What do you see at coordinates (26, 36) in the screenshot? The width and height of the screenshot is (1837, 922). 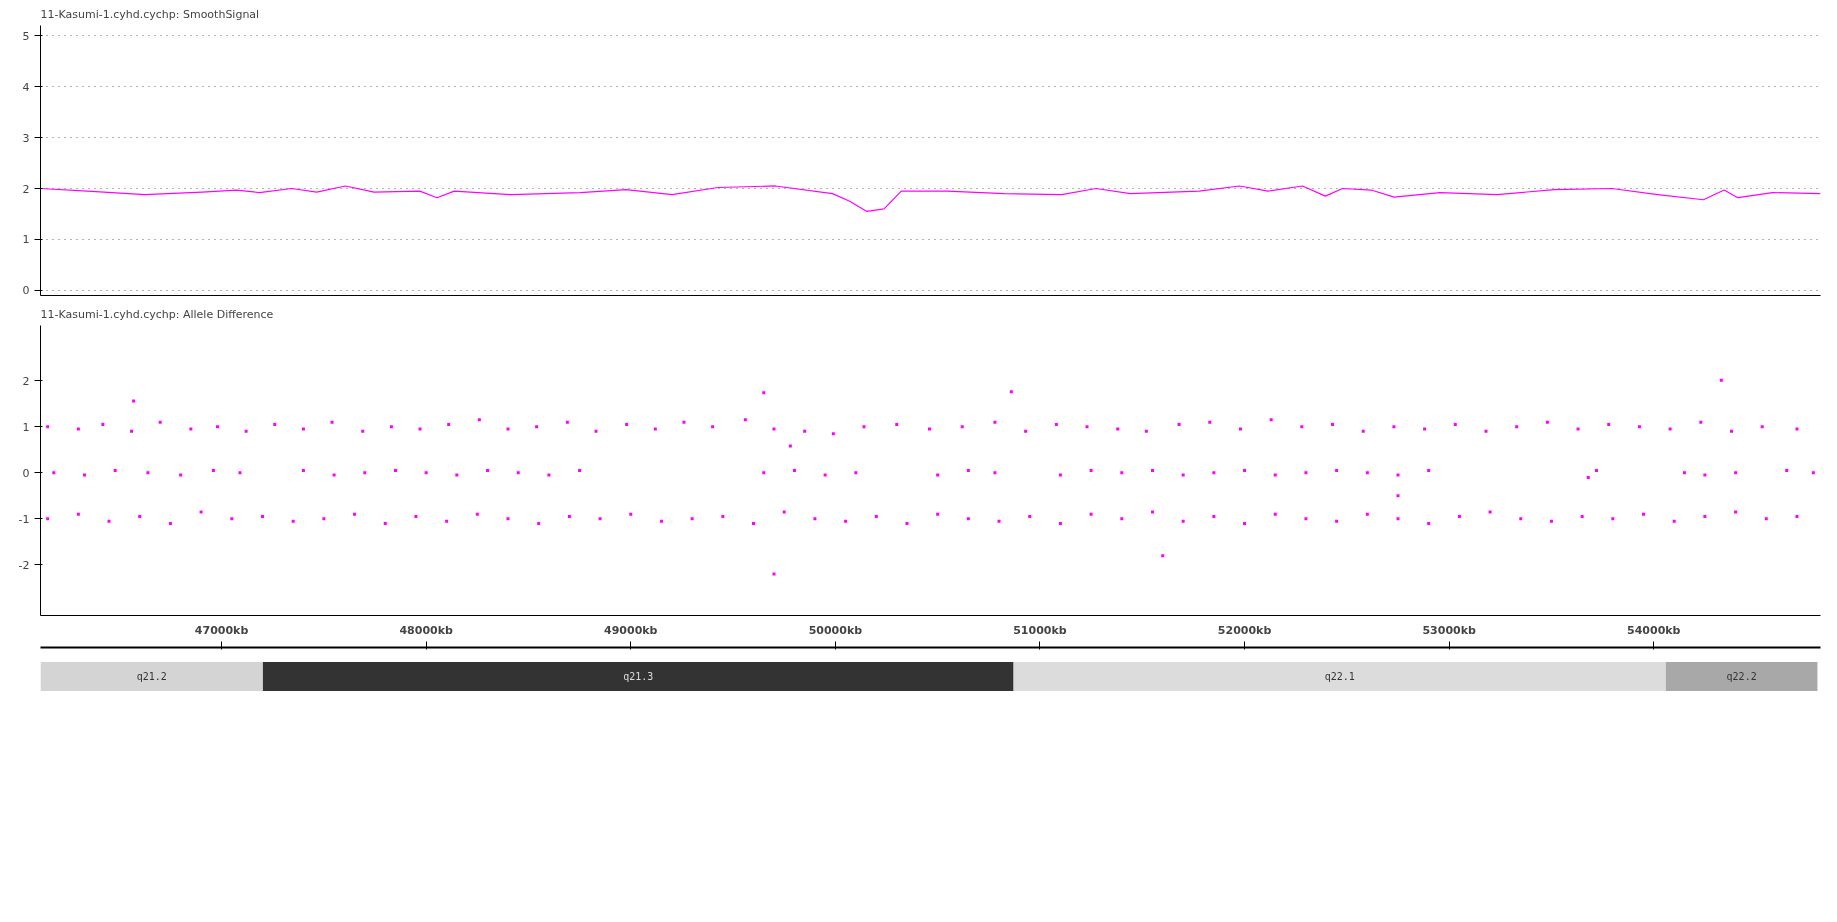 I see `y-tick-label: 5` at bounding box center [26, 36].